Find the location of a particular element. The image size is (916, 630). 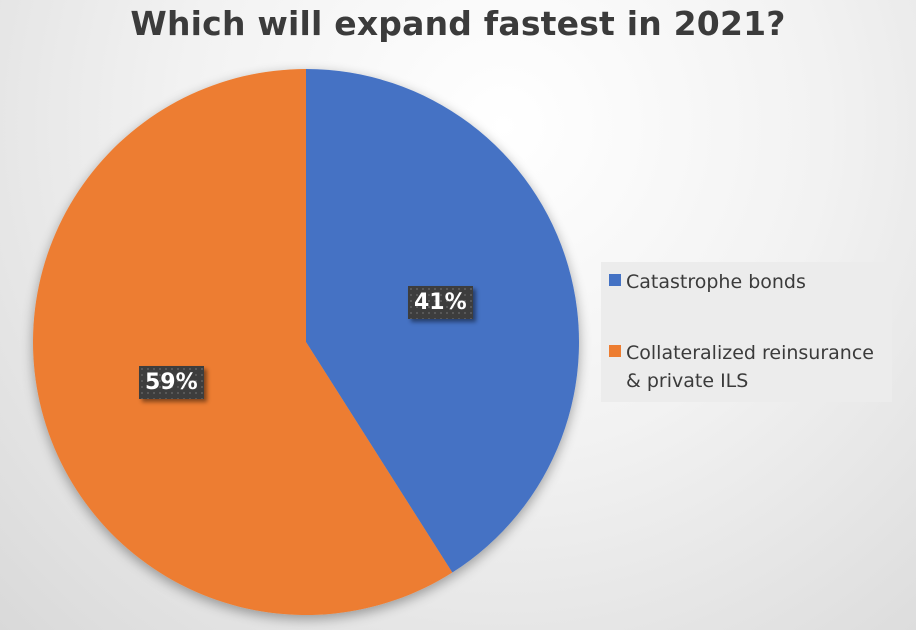

data-label-catastrophe-bonds: 41% is located at coordinates (440, 302).